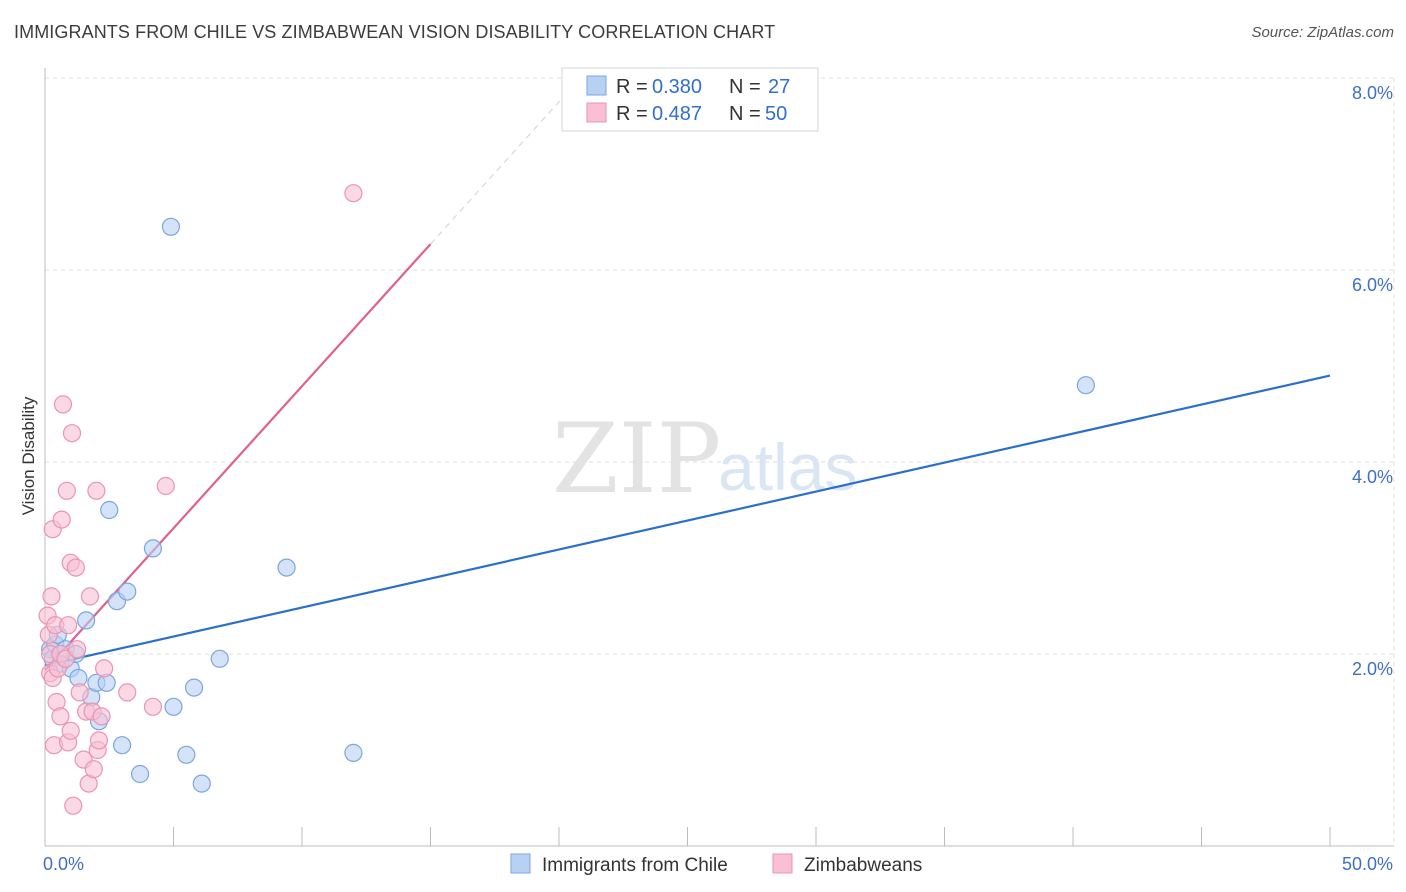  What do you see at coordinates (863, 865) in the screenshot?
I see `bottom-legend-label-pink: Zimbabweans` at bounding box center [863, 865].